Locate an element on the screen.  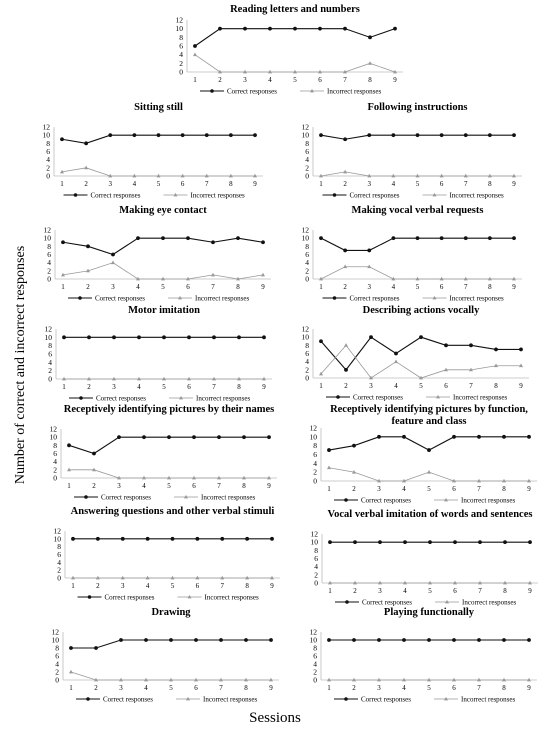
panel-title: Describing actions vocally is located at coordinates (421, 310).